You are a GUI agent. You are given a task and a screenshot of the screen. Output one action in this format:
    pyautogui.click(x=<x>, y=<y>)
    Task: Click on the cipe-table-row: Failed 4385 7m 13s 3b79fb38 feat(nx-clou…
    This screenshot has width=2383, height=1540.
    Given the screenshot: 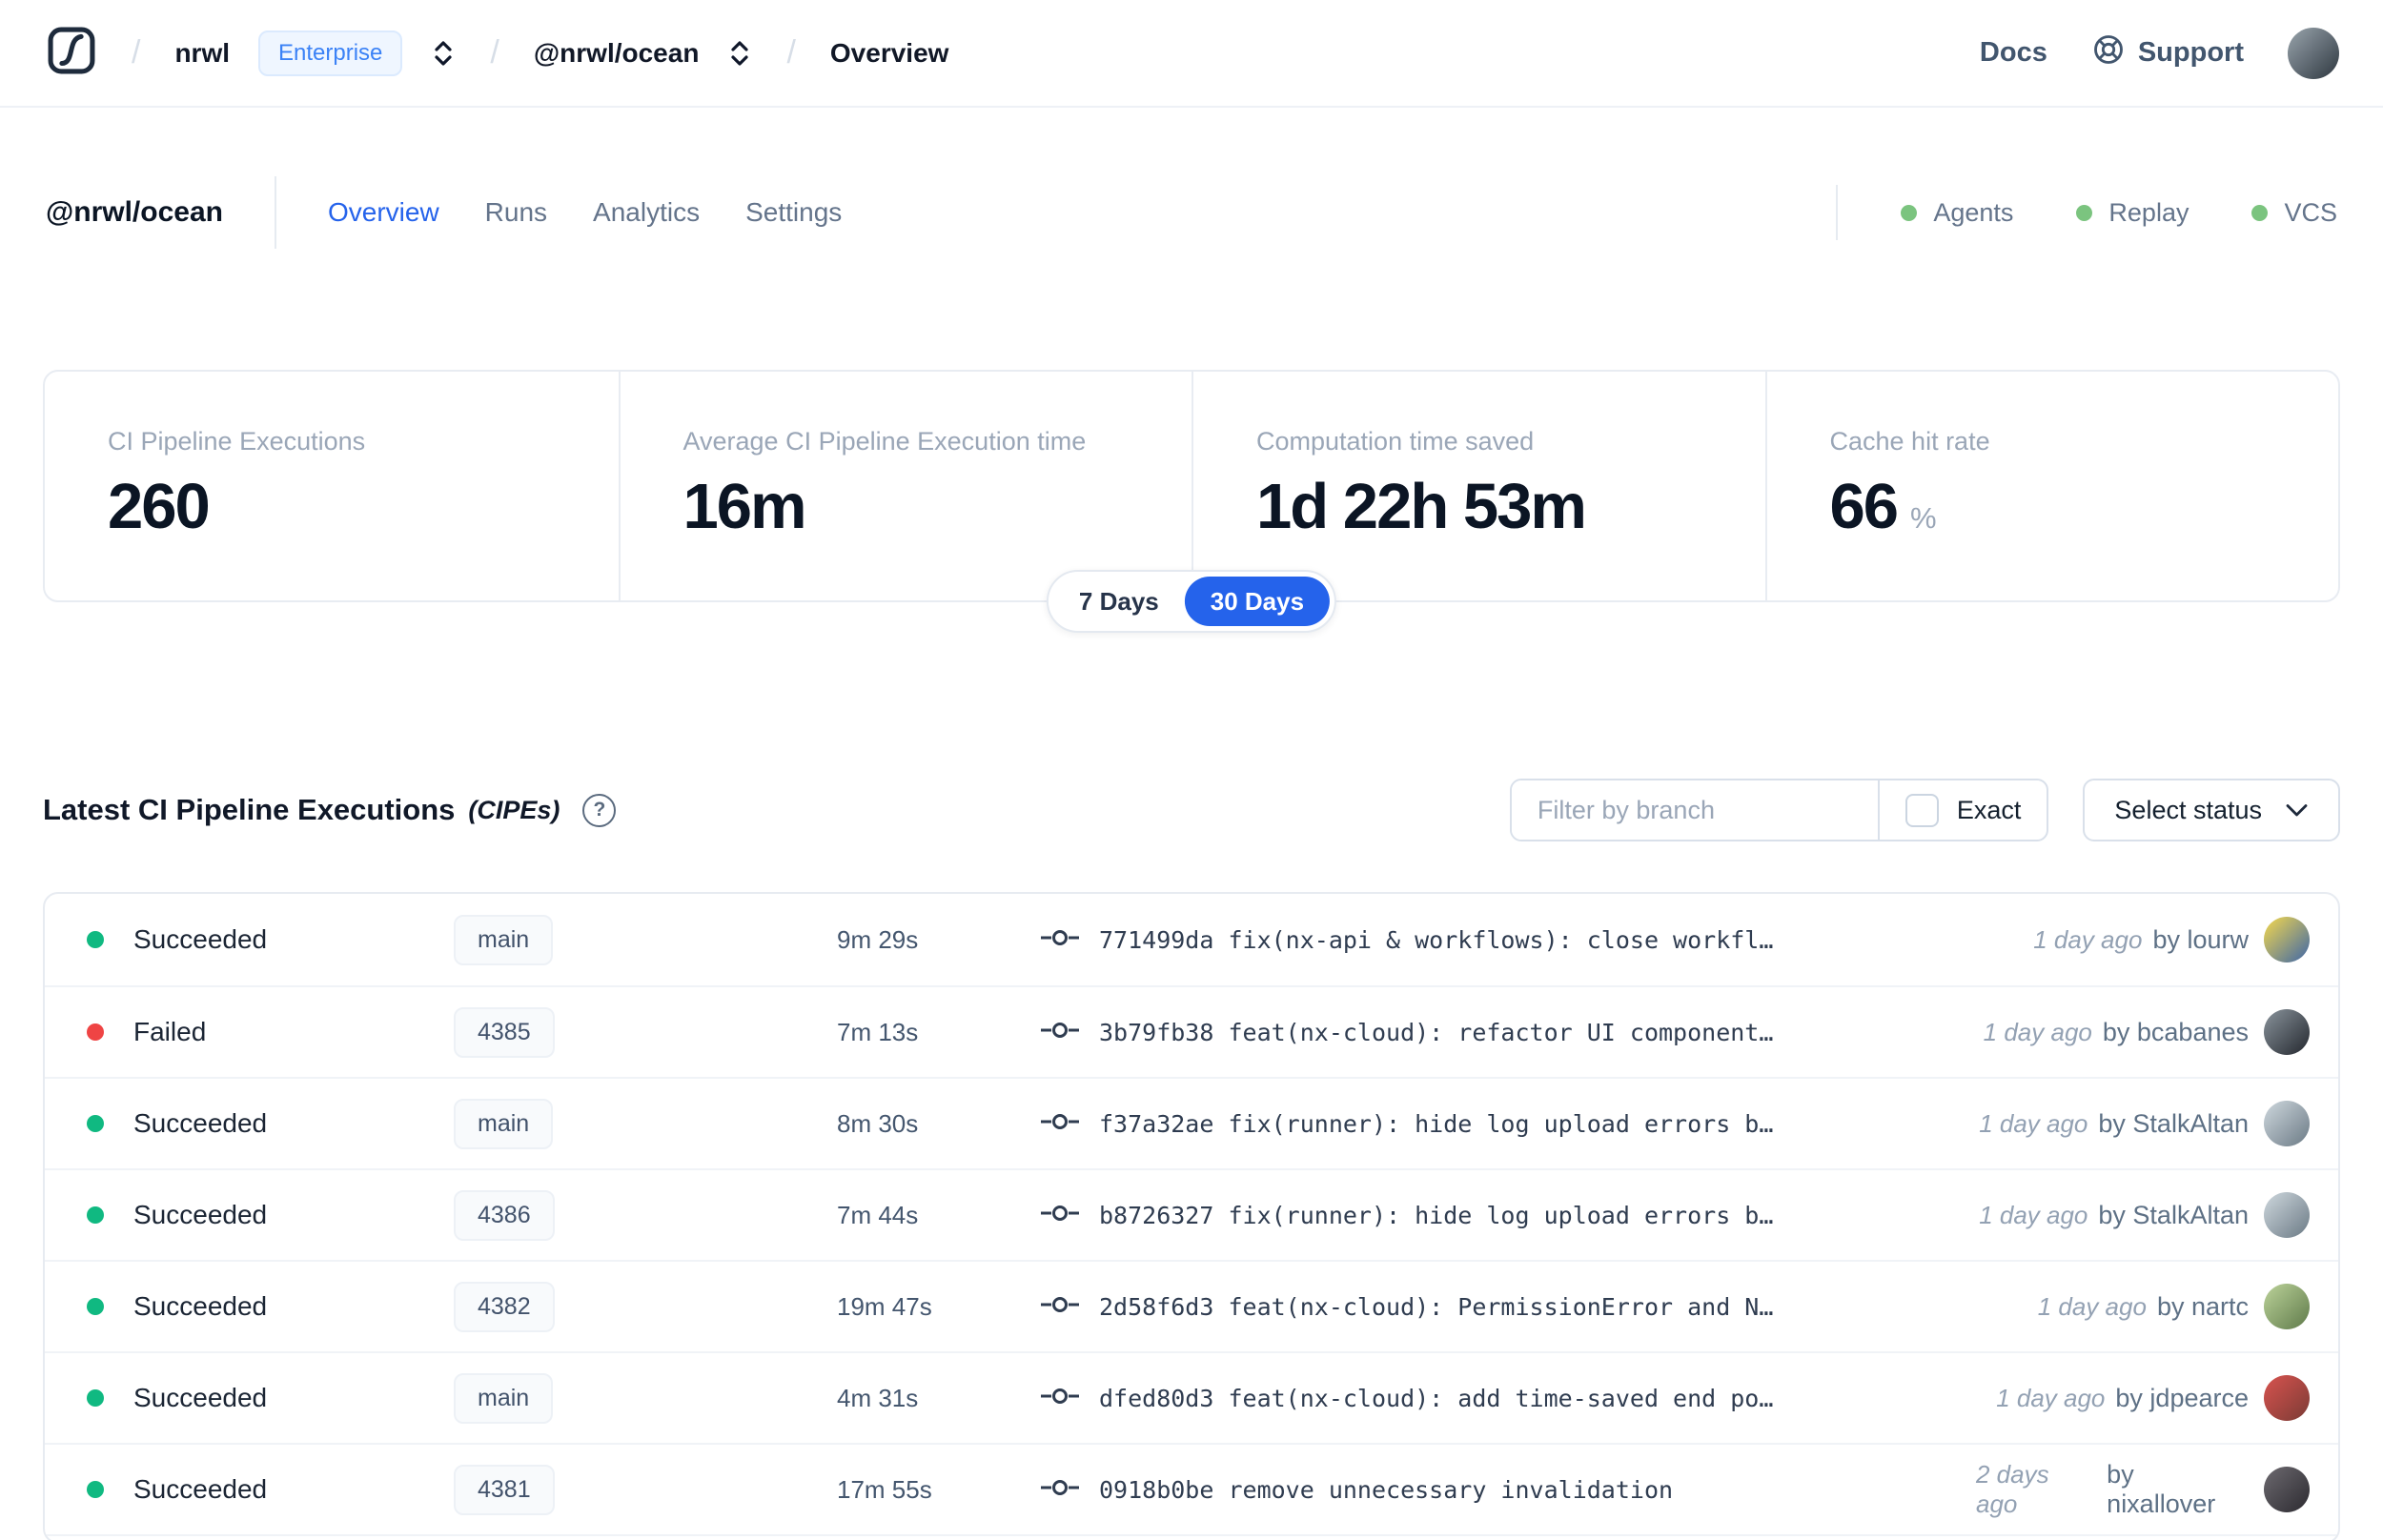 What is the action you would take?
    pyautogui.click(x=1191, y=1031)
    